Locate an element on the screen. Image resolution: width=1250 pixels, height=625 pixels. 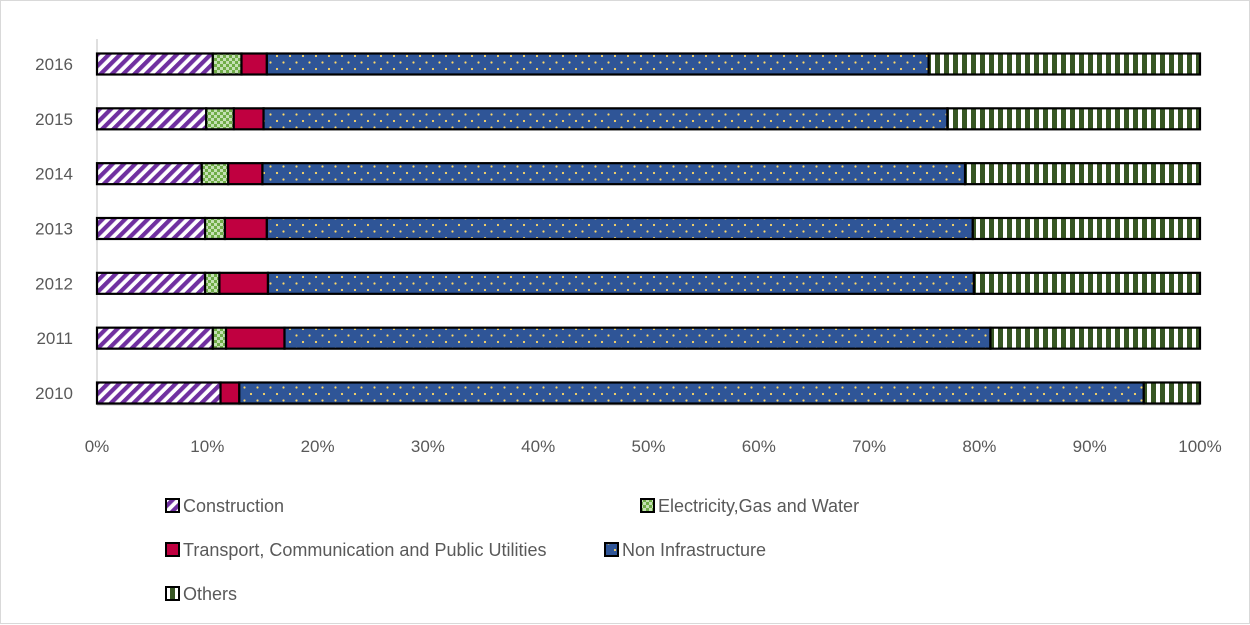
y-tick-label: 2012 is located at coordinates (54, 283).